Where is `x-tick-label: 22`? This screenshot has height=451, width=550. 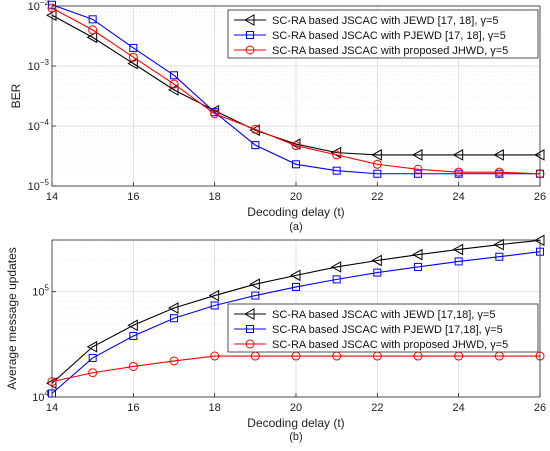 x-tick-label: 22 is located at coordinates (377, 197).